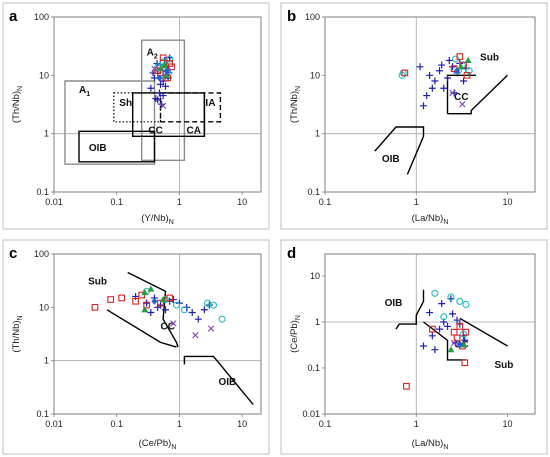 The image size is (550, 457). What do you see at coordinates (194, 131) in the screenshot?
I see `field-ca-label: CA` at bounding box center [194, 131].